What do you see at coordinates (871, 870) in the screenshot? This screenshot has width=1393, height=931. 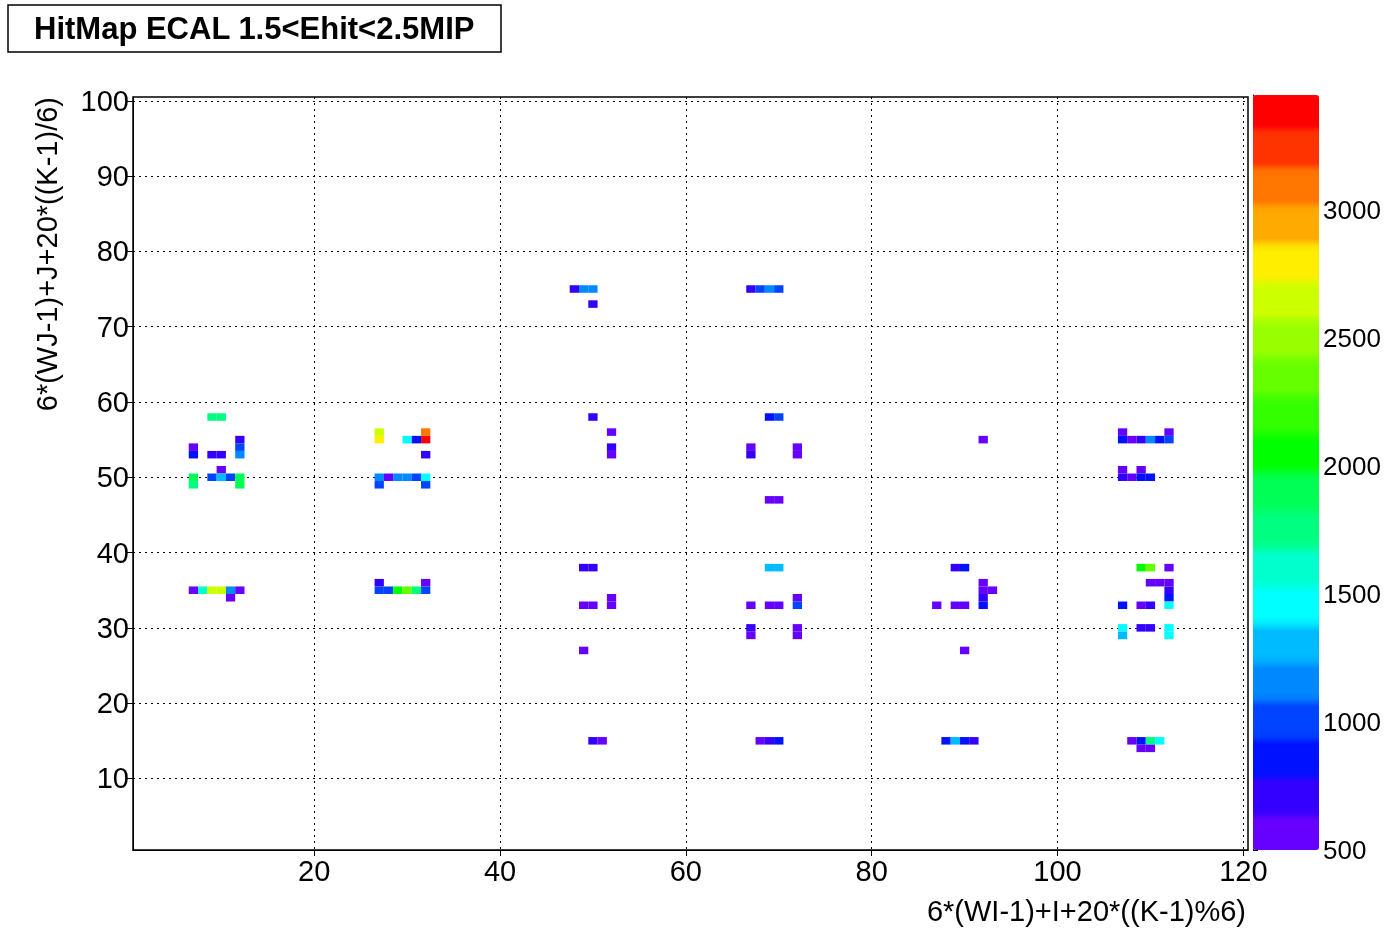 I see `x-tick-label: 80` at bounding box center [871, 870].